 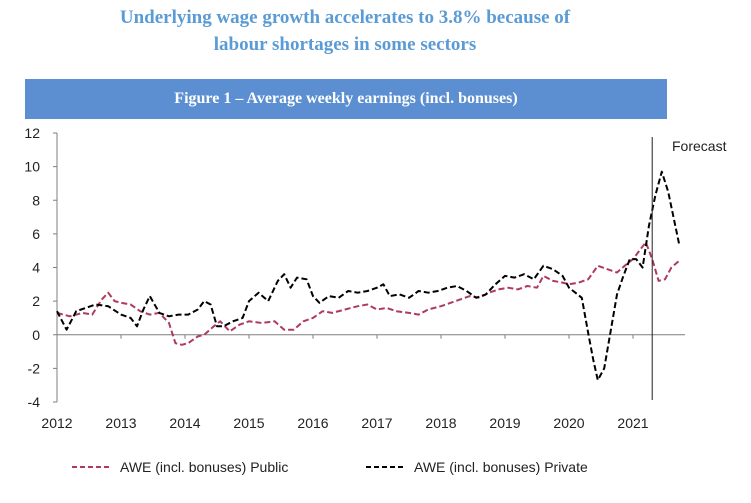 What do you see at coordinates (32, 133) in the screenshot?
I see `y-tick-label: 12` at bounding box center [32, 133].